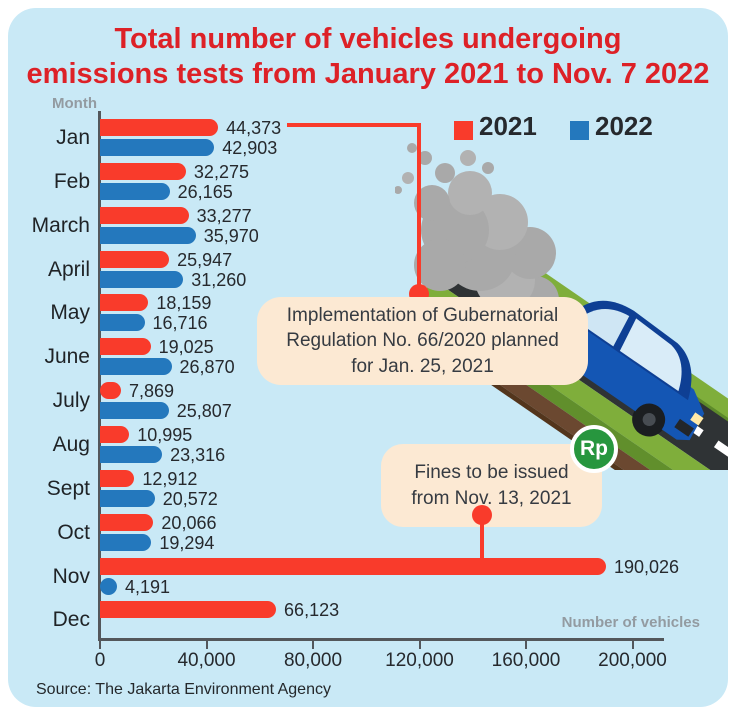 The width and height of the screenshot is (736, 715). What do you see at coordinates (187, 542) in the screenshot?
I see `value-label-2022-oct: 19,294` at bounding box center [187, 542].